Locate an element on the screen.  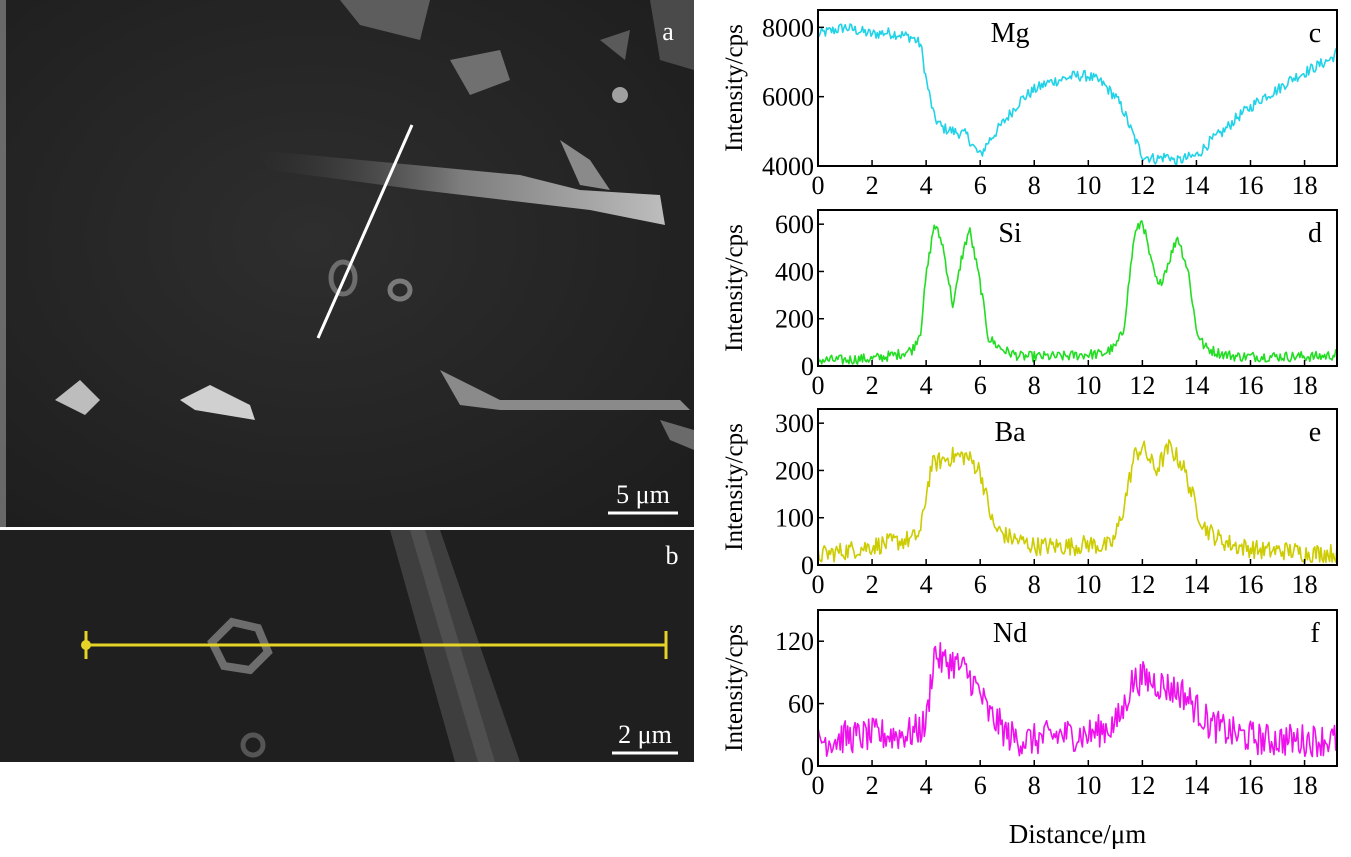
y-axis-label-c: Intensity/cps is located at coordinates (734, 88).